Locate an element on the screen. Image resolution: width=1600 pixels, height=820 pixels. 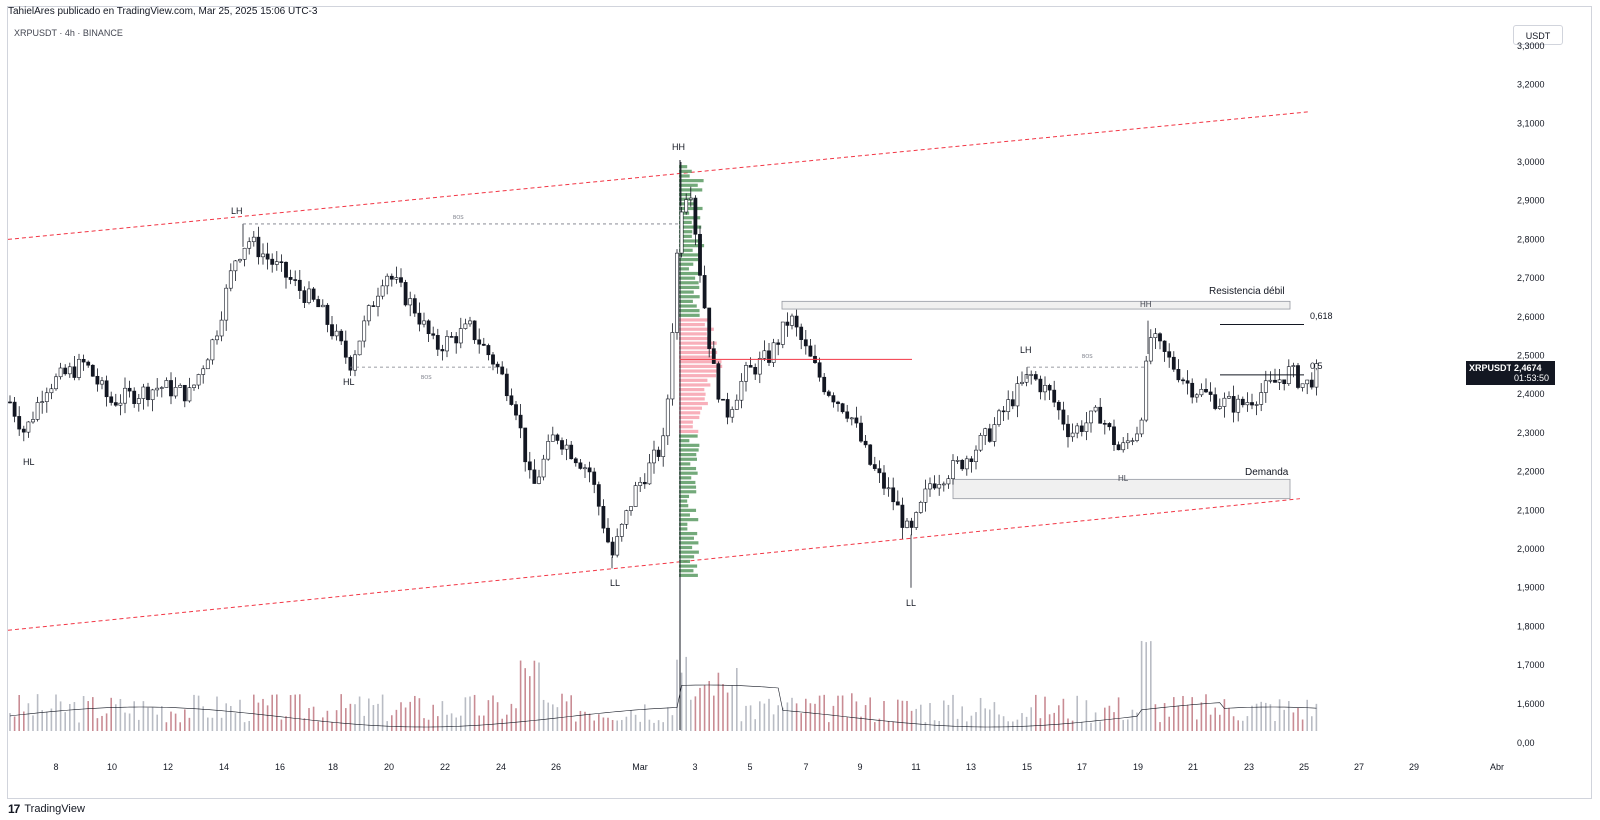
demand-zone is located at coordinates (1121, 489).